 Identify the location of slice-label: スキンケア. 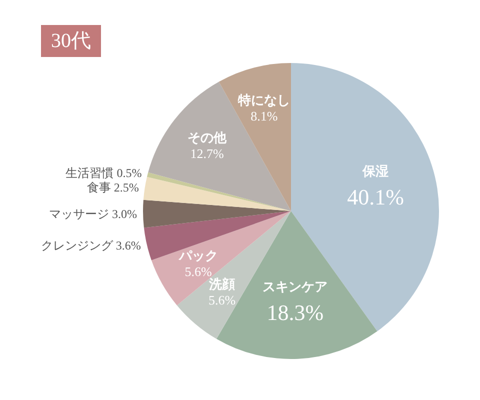
(295, 286).